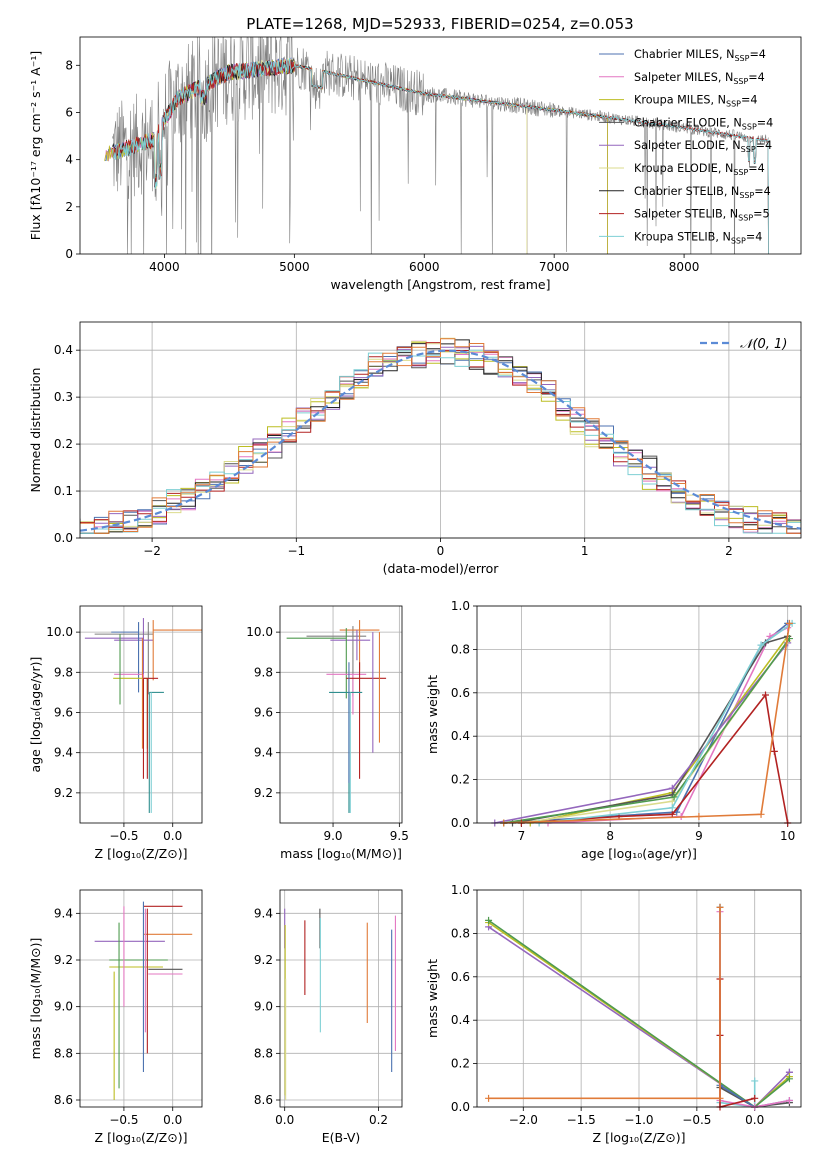  I want to click on y-tick-label: 1.0, so click(460, 606).